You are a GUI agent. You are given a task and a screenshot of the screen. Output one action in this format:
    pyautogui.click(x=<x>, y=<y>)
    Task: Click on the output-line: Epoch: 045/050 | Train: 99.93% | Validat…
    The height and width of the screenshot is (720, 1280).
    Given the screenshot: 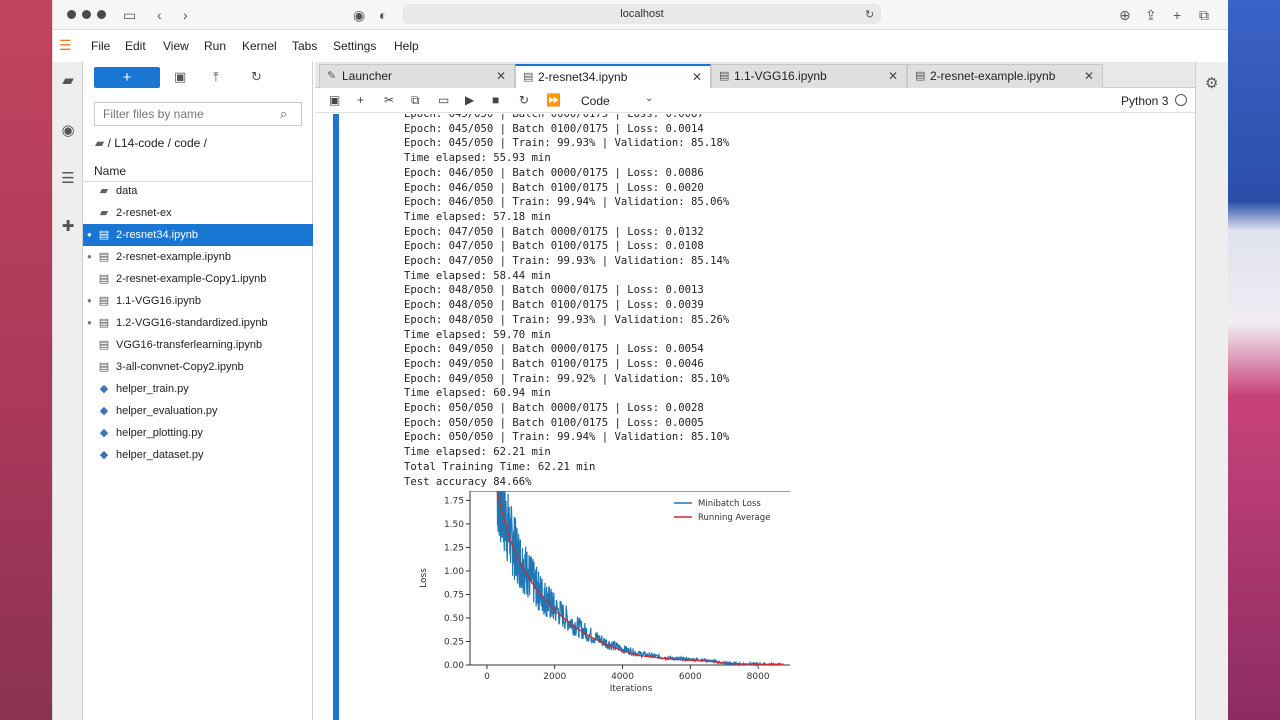 What is the action you would take?
    pyautogui.click(x=567, y=143)
    